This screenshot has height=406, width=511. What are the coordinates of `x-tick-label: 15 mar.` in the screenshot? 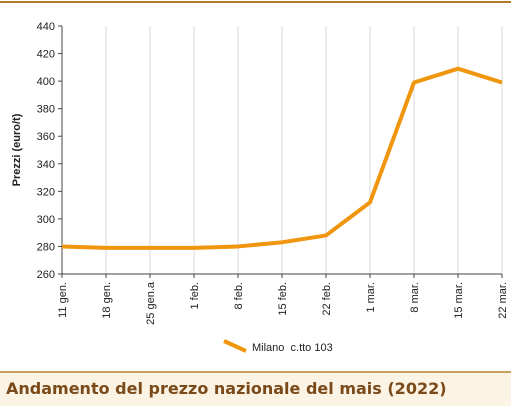 It's located at (459, 300).